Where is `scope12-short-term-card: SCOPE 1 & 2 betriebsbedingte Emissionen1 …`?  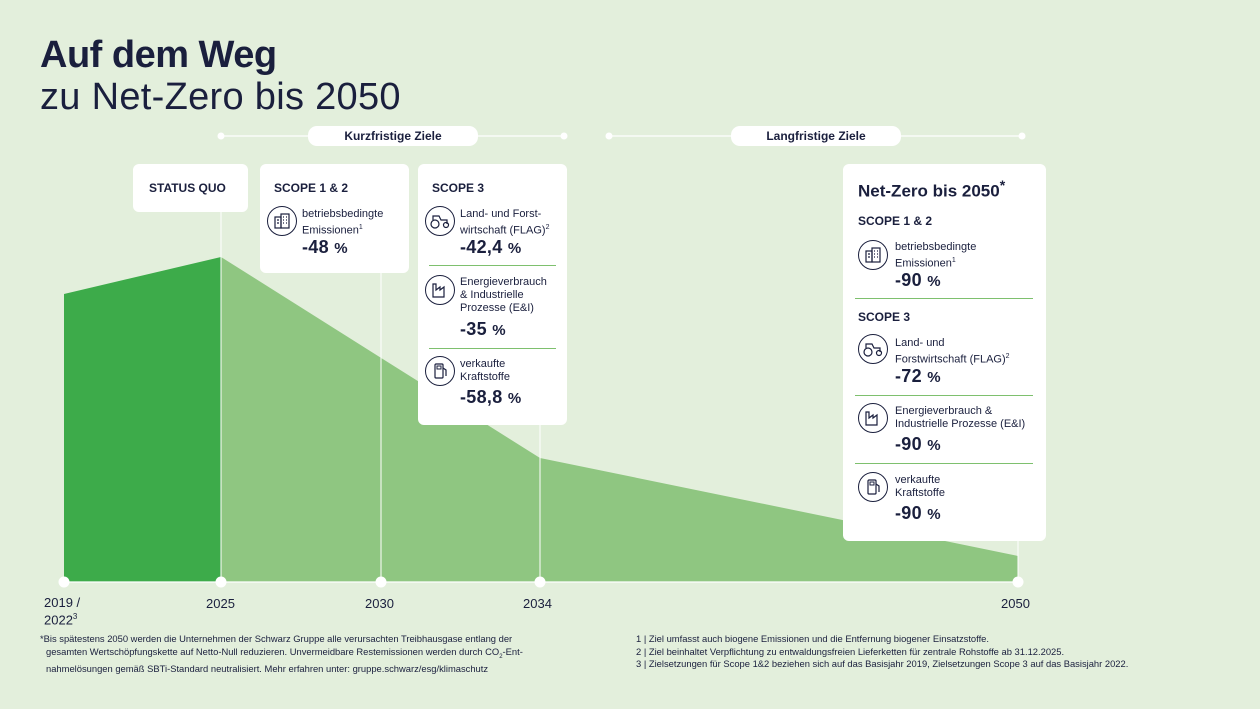
scope12-short-term-card: SCOPE 1 & 2 betriebsbedingte Emissionen1 … is located at coordinates (334, 218).